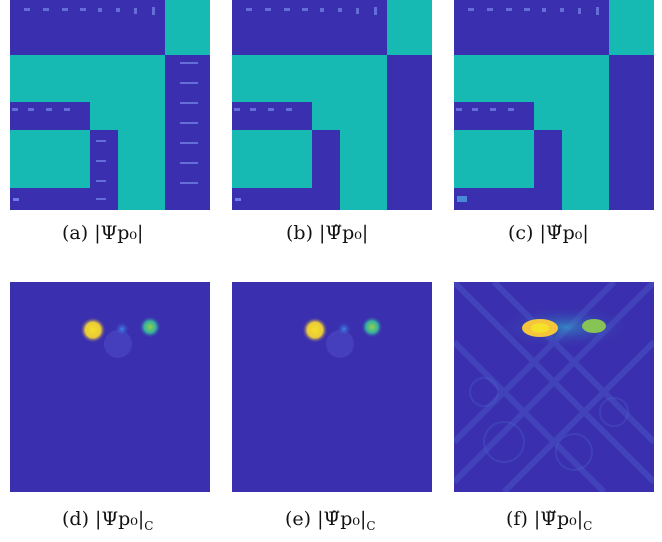 The width and height of the screenshot is (662, 542). I want to click on caption-d-sub: C, so click(149, 525).